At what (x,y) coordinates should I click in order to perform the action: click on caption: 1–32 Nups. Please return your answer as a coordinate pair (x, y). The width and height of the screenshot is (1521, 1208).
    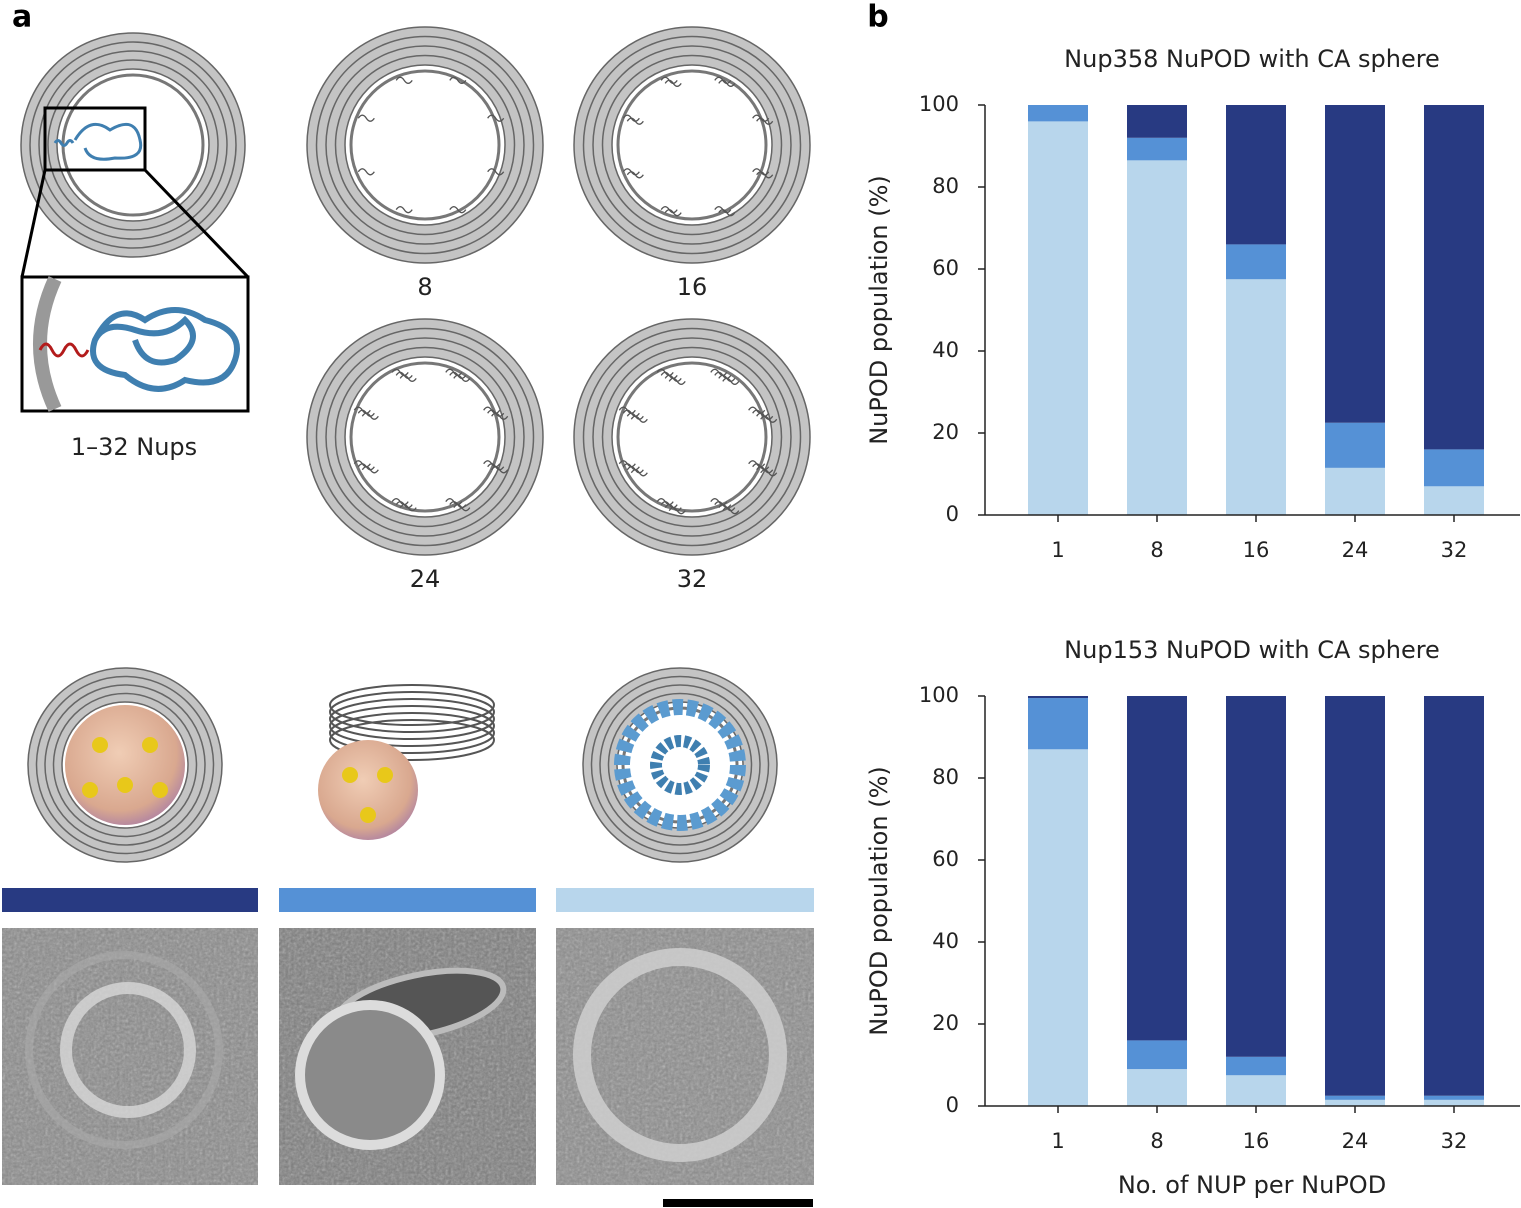
    Looking at the image, I should click on (134, 447).